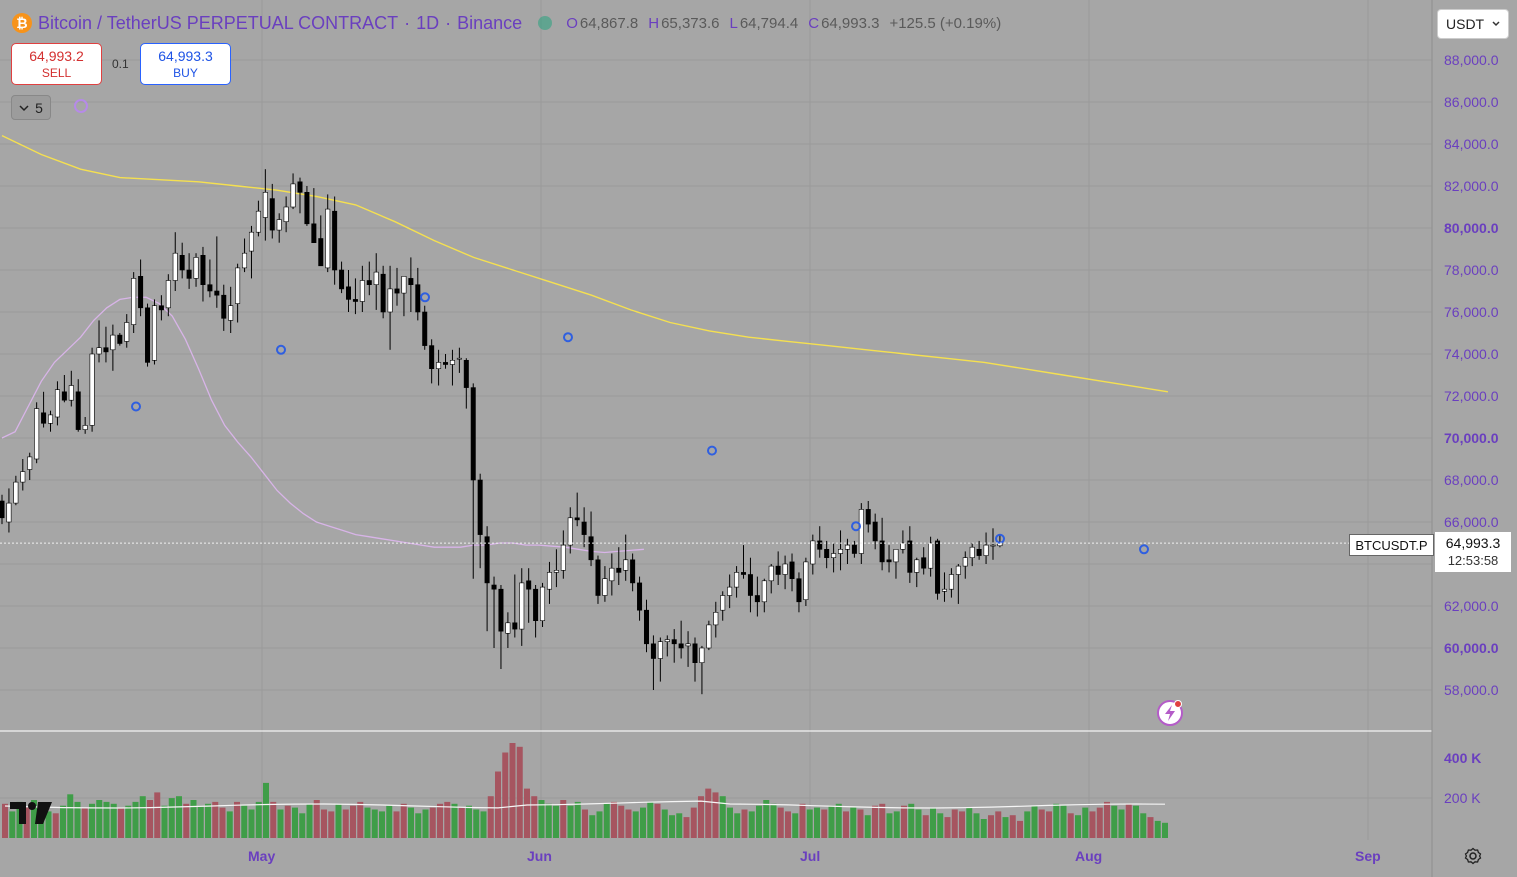 The height and width of the screenshot is (877, 1517). I want to click on indicators-count: 5, so click(39, 107).